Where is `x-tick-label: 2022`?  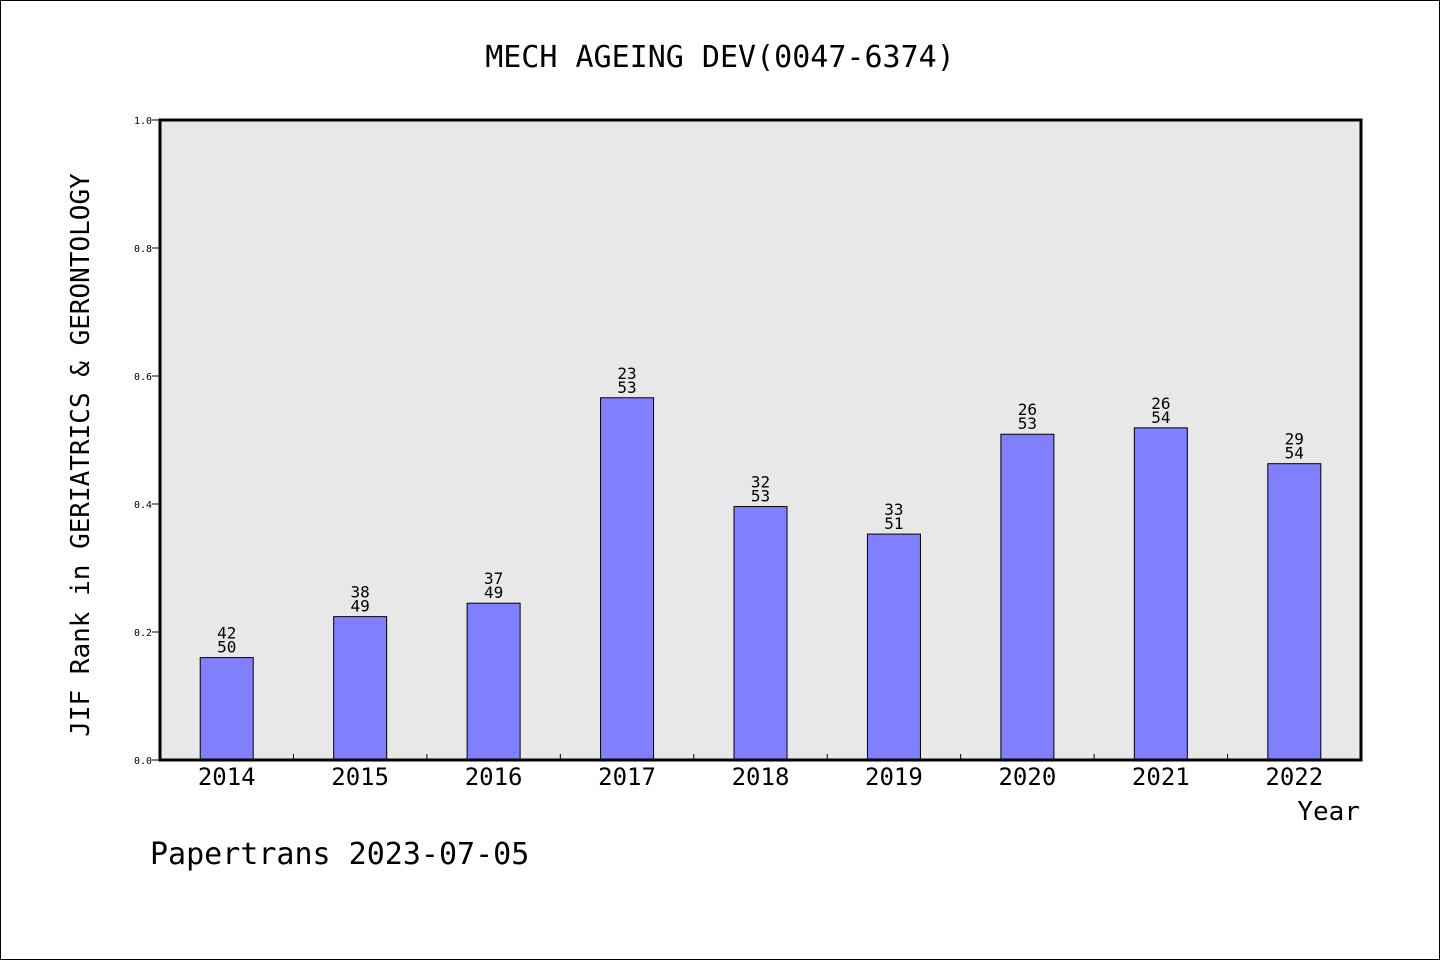
x-tick-label: 2022 is located at coordinates (1294, 777).